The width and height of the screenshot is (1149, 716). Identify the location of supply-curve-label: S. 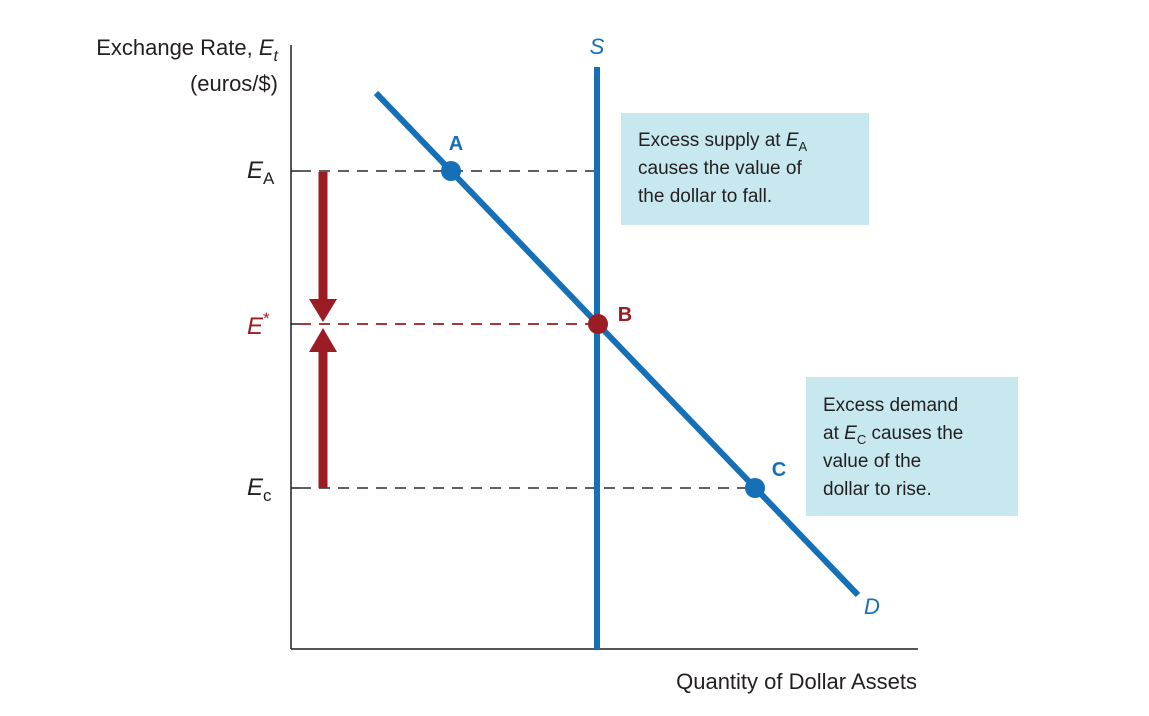
(597, 46).